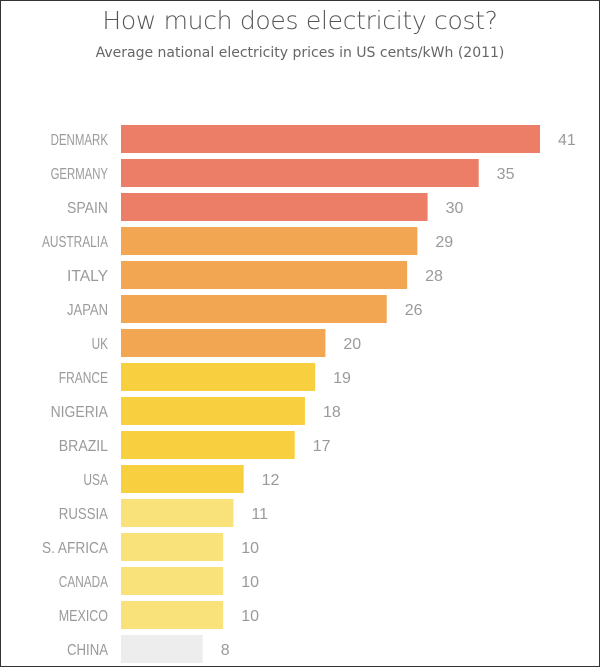  I want to click on category-label: DENMARK, so click(80, 140).